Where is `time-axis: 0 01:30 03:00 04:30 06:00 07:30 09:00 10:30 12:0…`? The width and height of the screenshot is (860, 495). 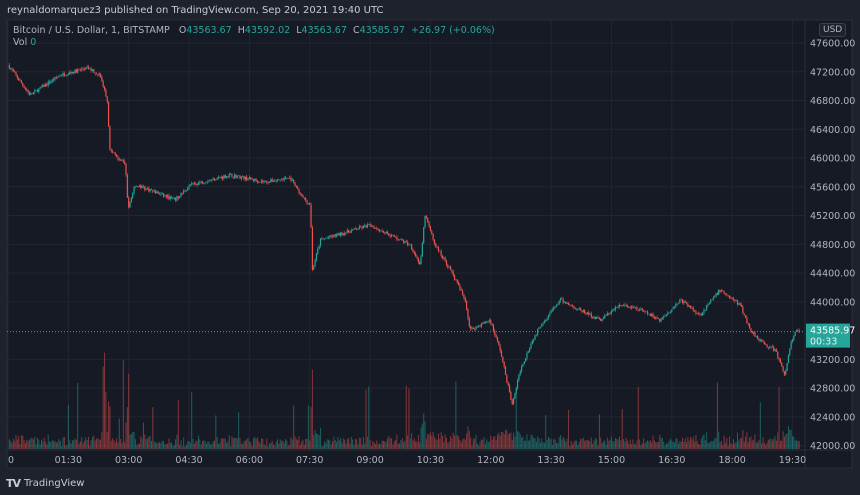 time-axis: 0 01:30 03:00 04:30 06:00 07:30 09:00 10:30 12:0… is located at coordinates (407, 460).